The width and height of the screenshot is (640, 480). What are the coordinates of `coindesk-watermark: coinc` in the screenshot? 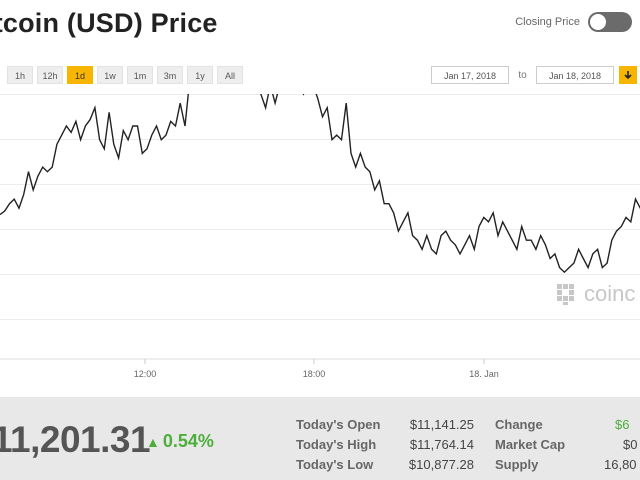 It's located at (596, 293).